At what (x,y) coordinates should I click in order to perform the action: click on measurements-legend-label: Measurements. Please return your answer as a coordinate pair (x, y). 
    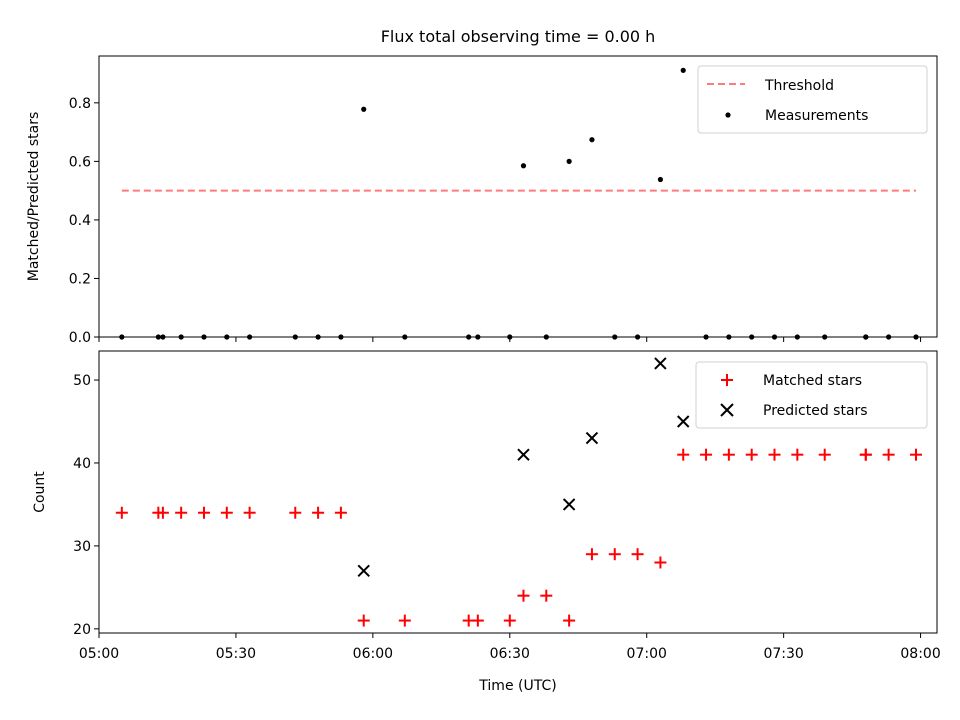
    Looking at the image, I should click on (816, 116).